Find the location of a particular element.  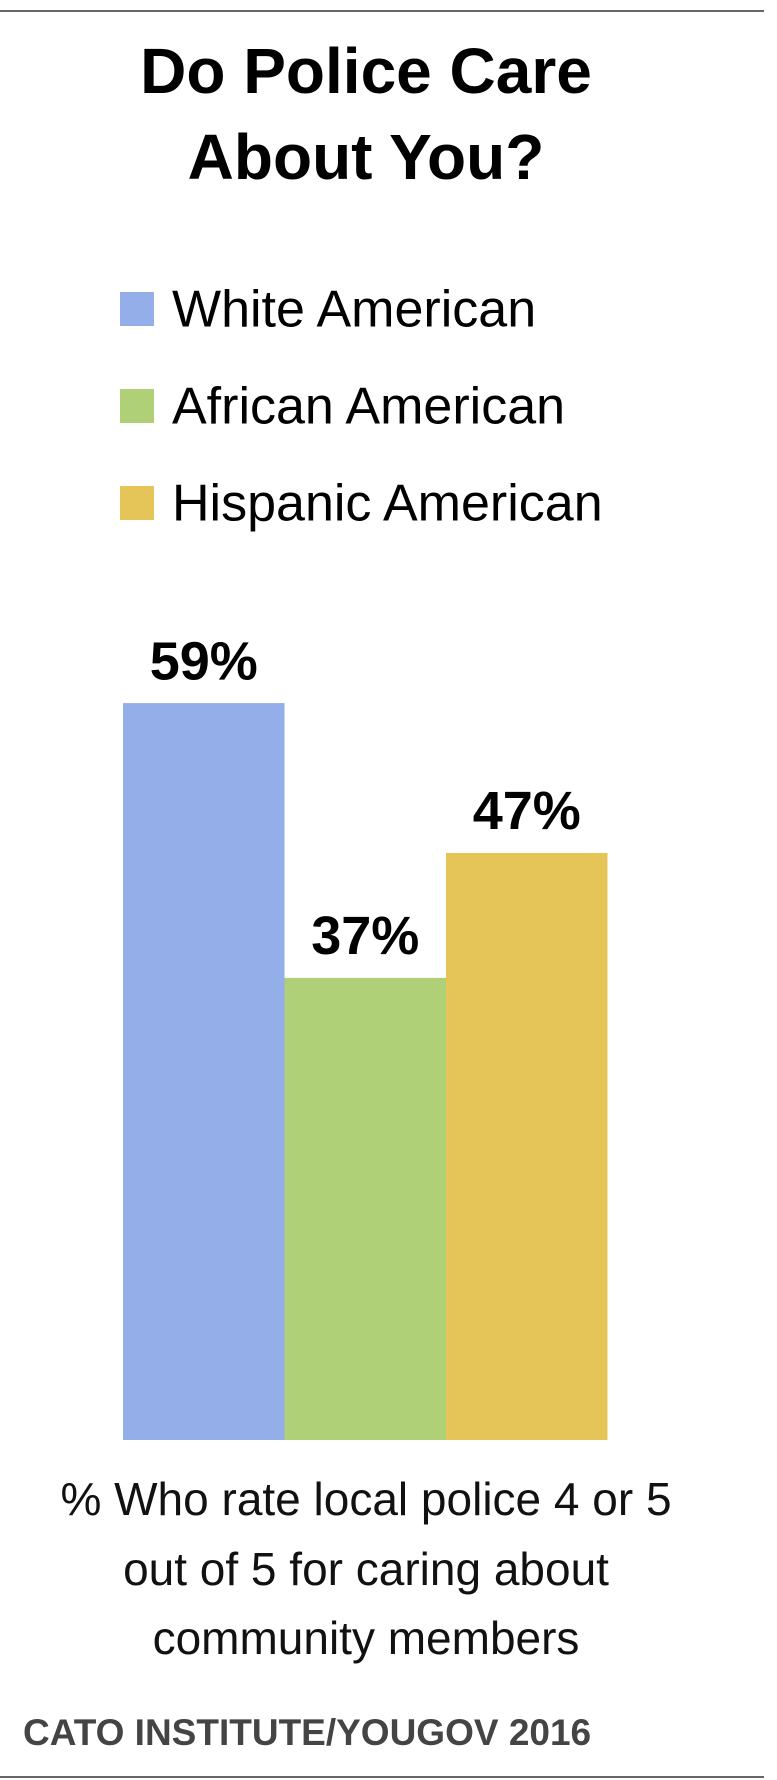

legend-label: Hispanic American is located at coordinates (387, 504).